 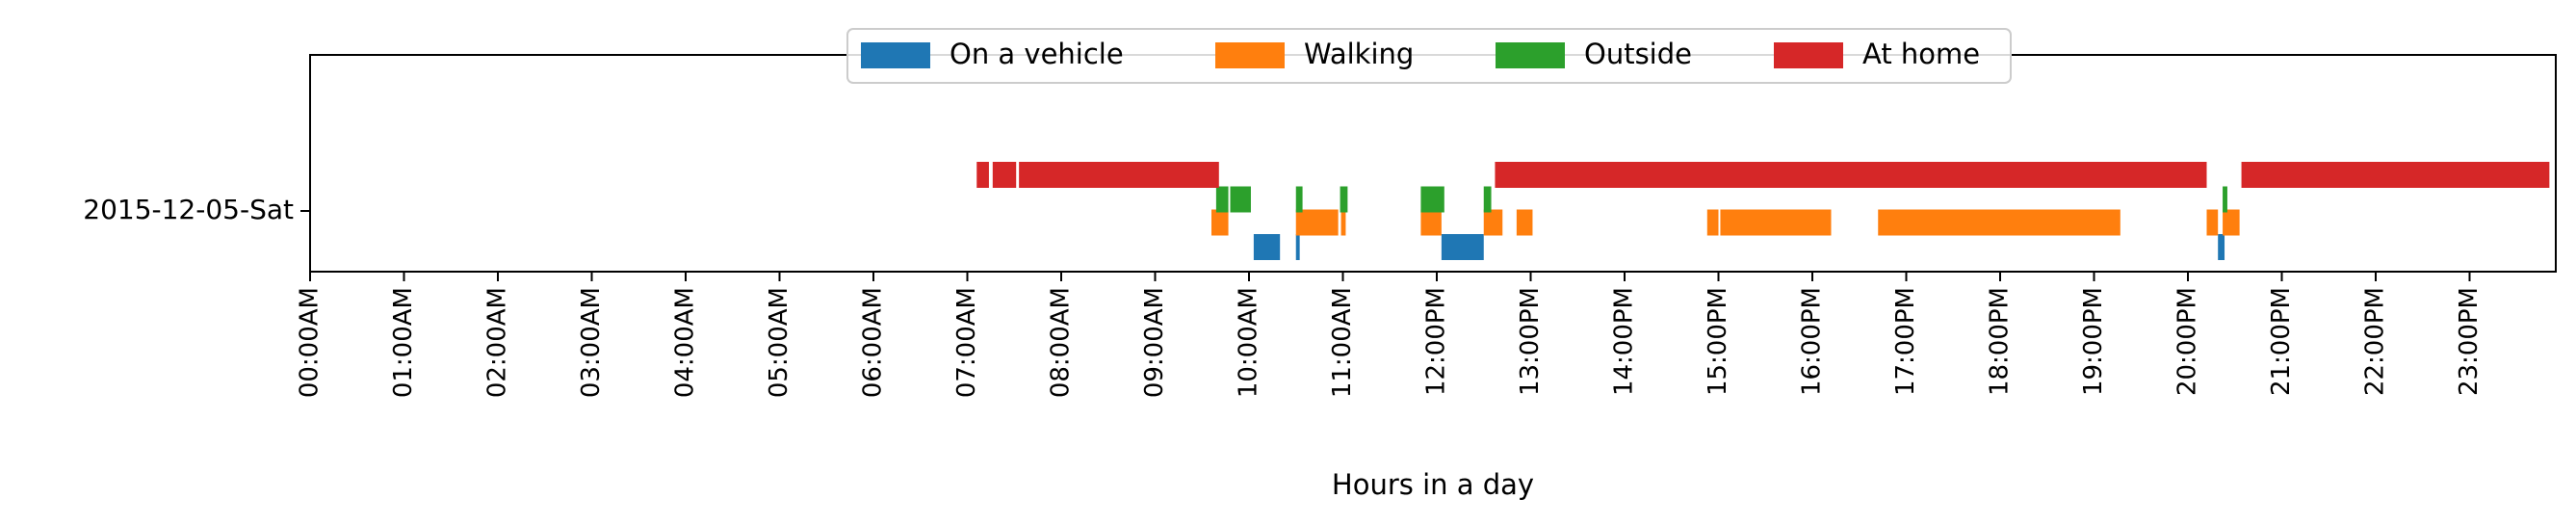 I want to click on x-tick-label: 14:00PM, so click(x=1624, y=342).